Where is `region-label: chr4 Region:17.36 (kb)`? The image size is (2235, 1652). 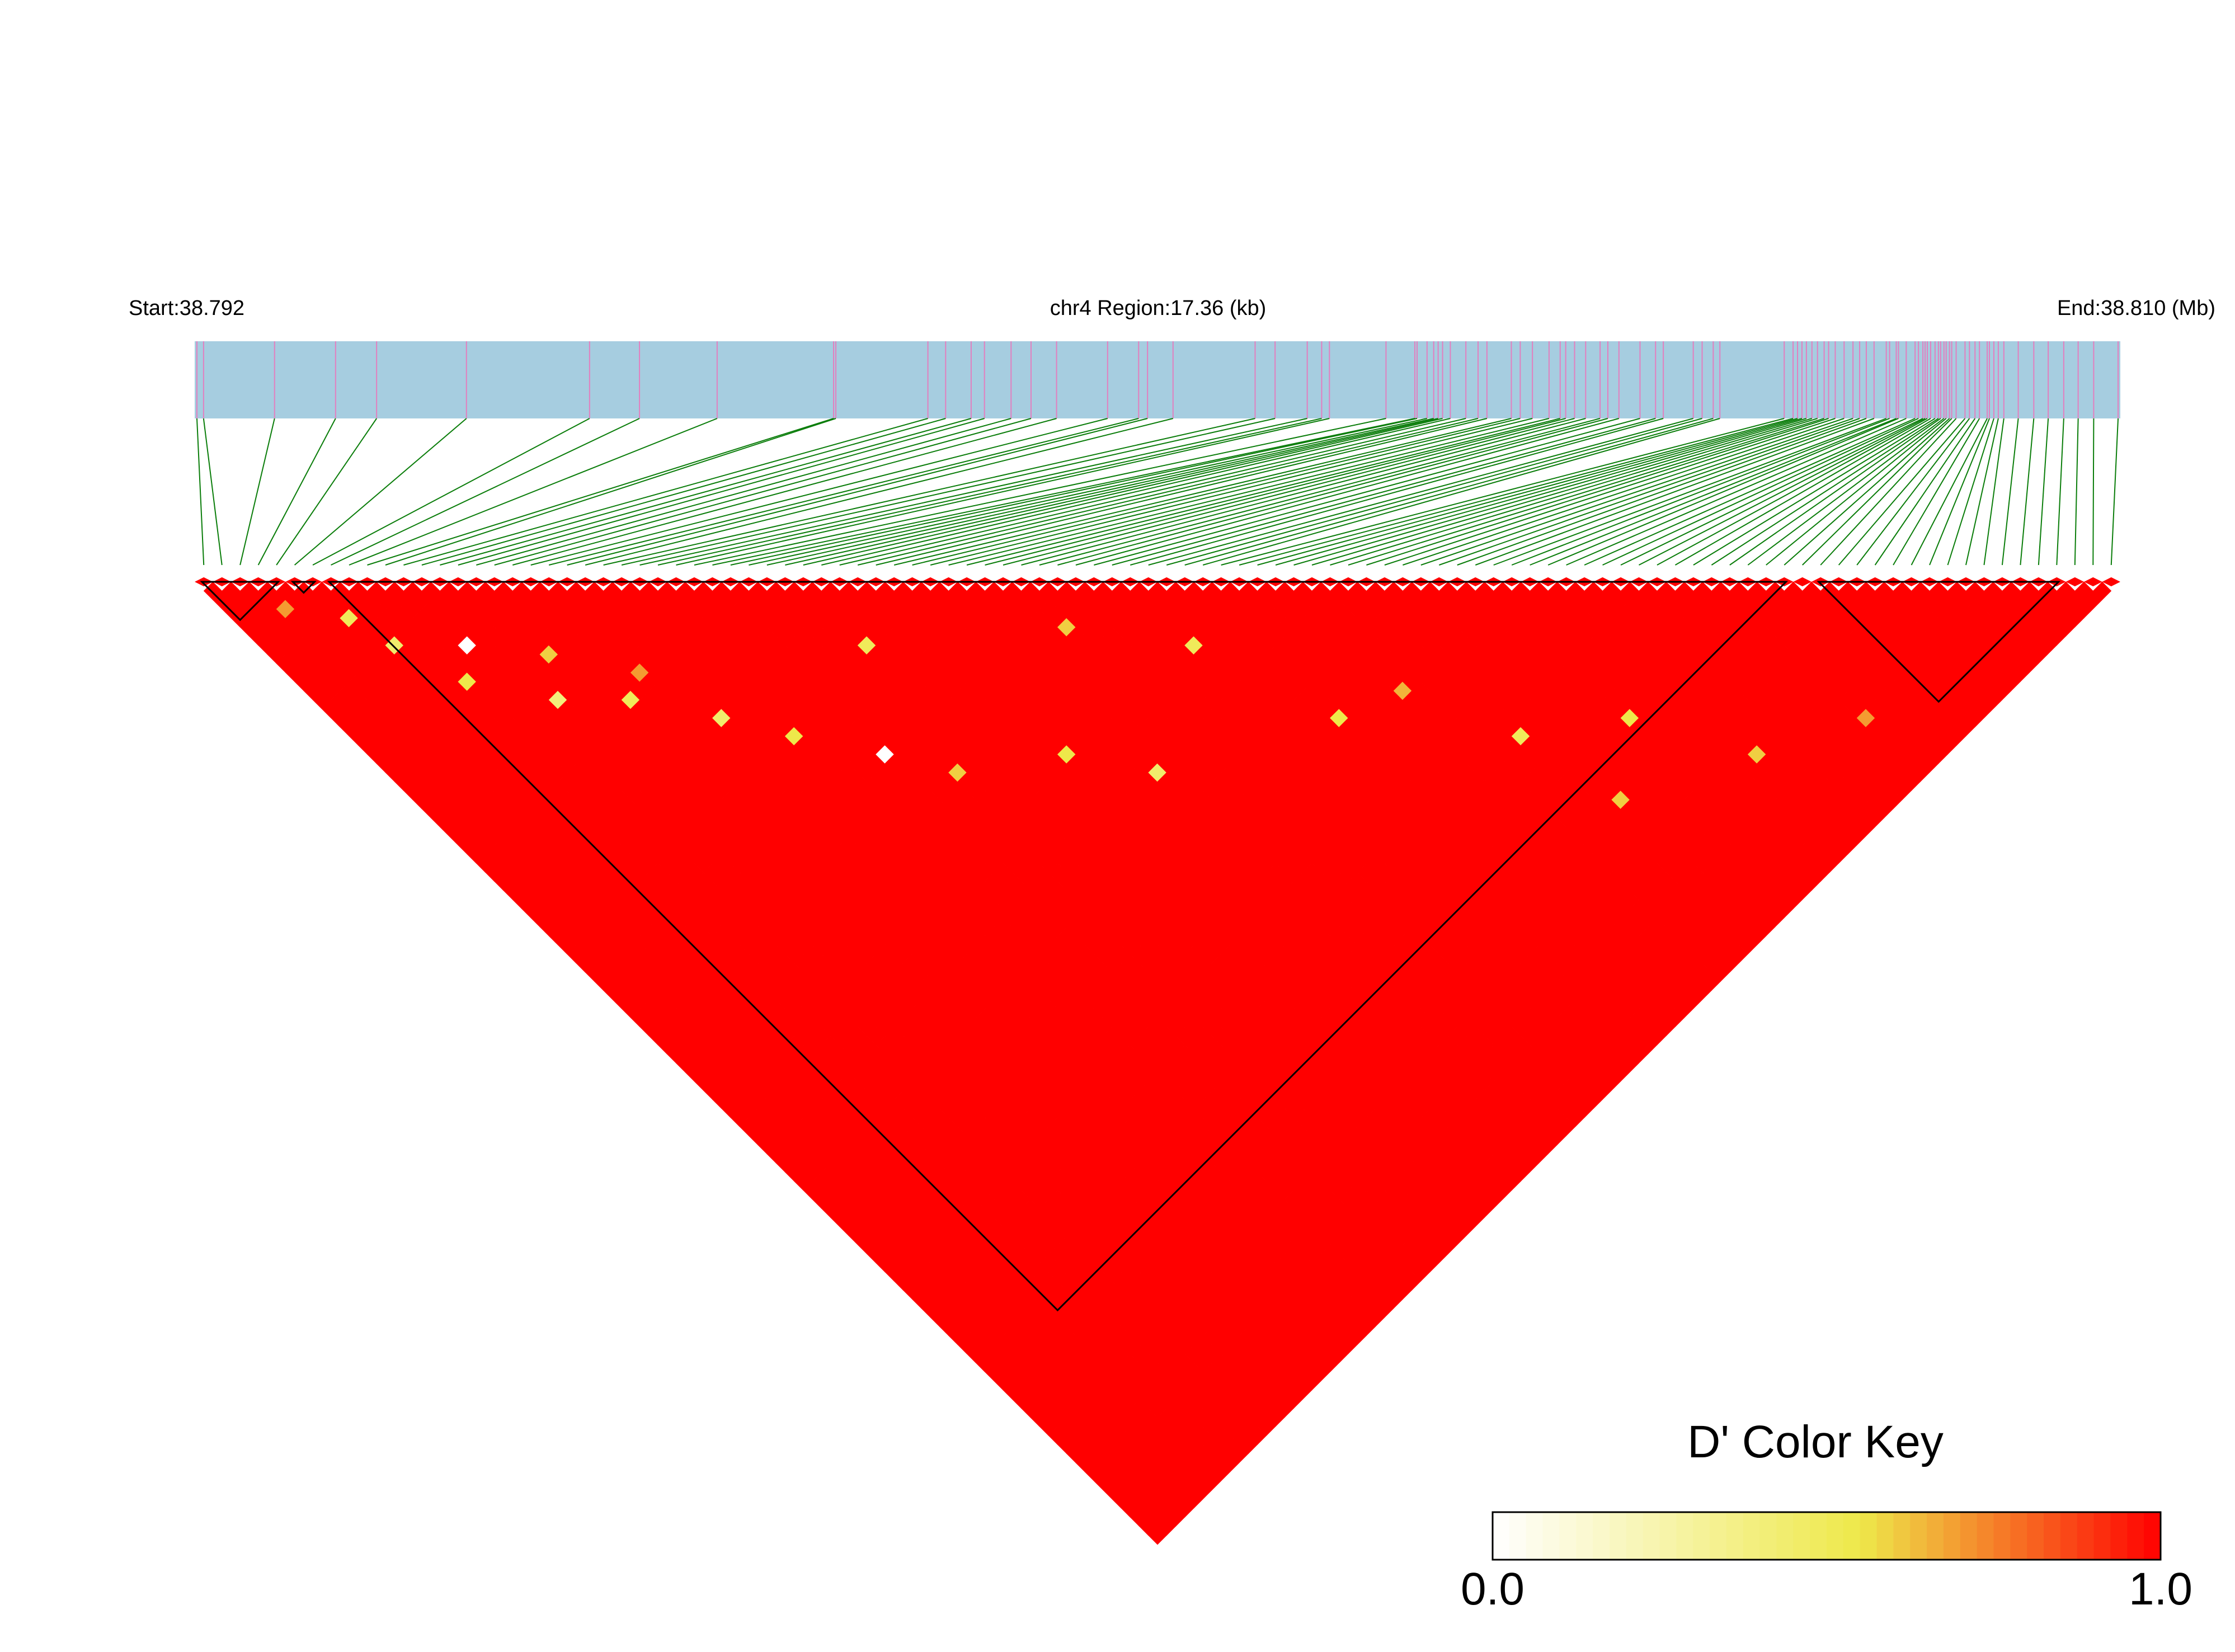 region-label: chr4 Region:17.36 (kb) is located at coordinates (1158, 308).